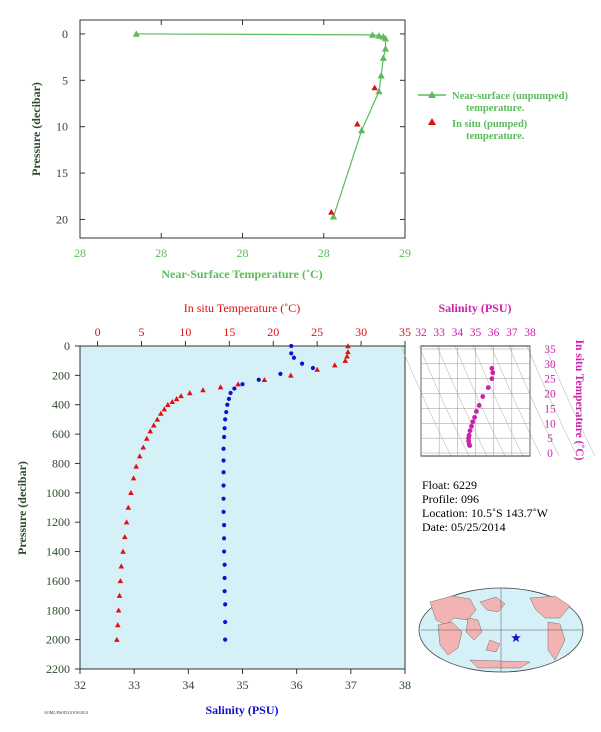 The width and height of the screenshot is (601, 732). What do you see at coordinates (188, 685) in the screenshot?
I see `bottom-x-tick-label: 34` at bounding box center [188, 685].